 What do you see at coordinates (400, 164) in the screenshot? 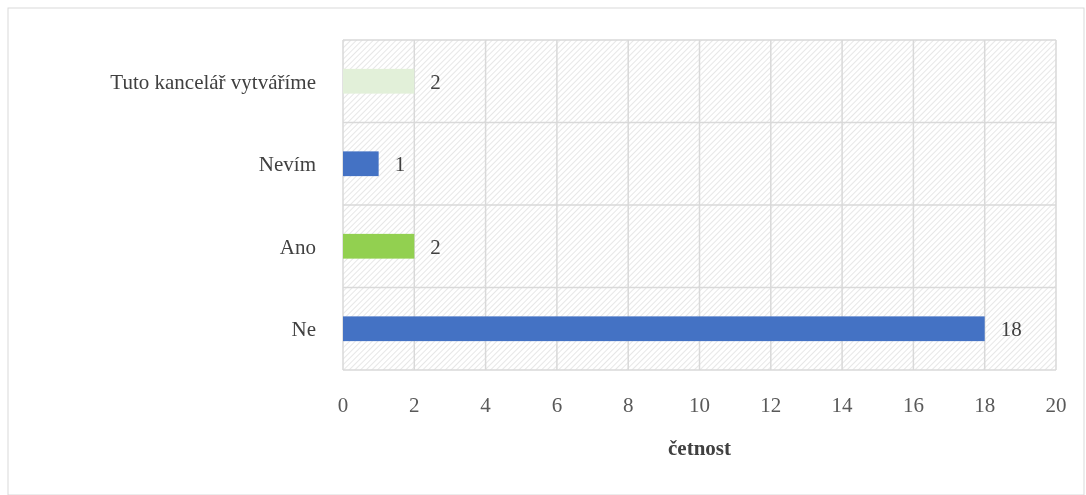
I see `data-label: 1` at bounding box center [400, 164].